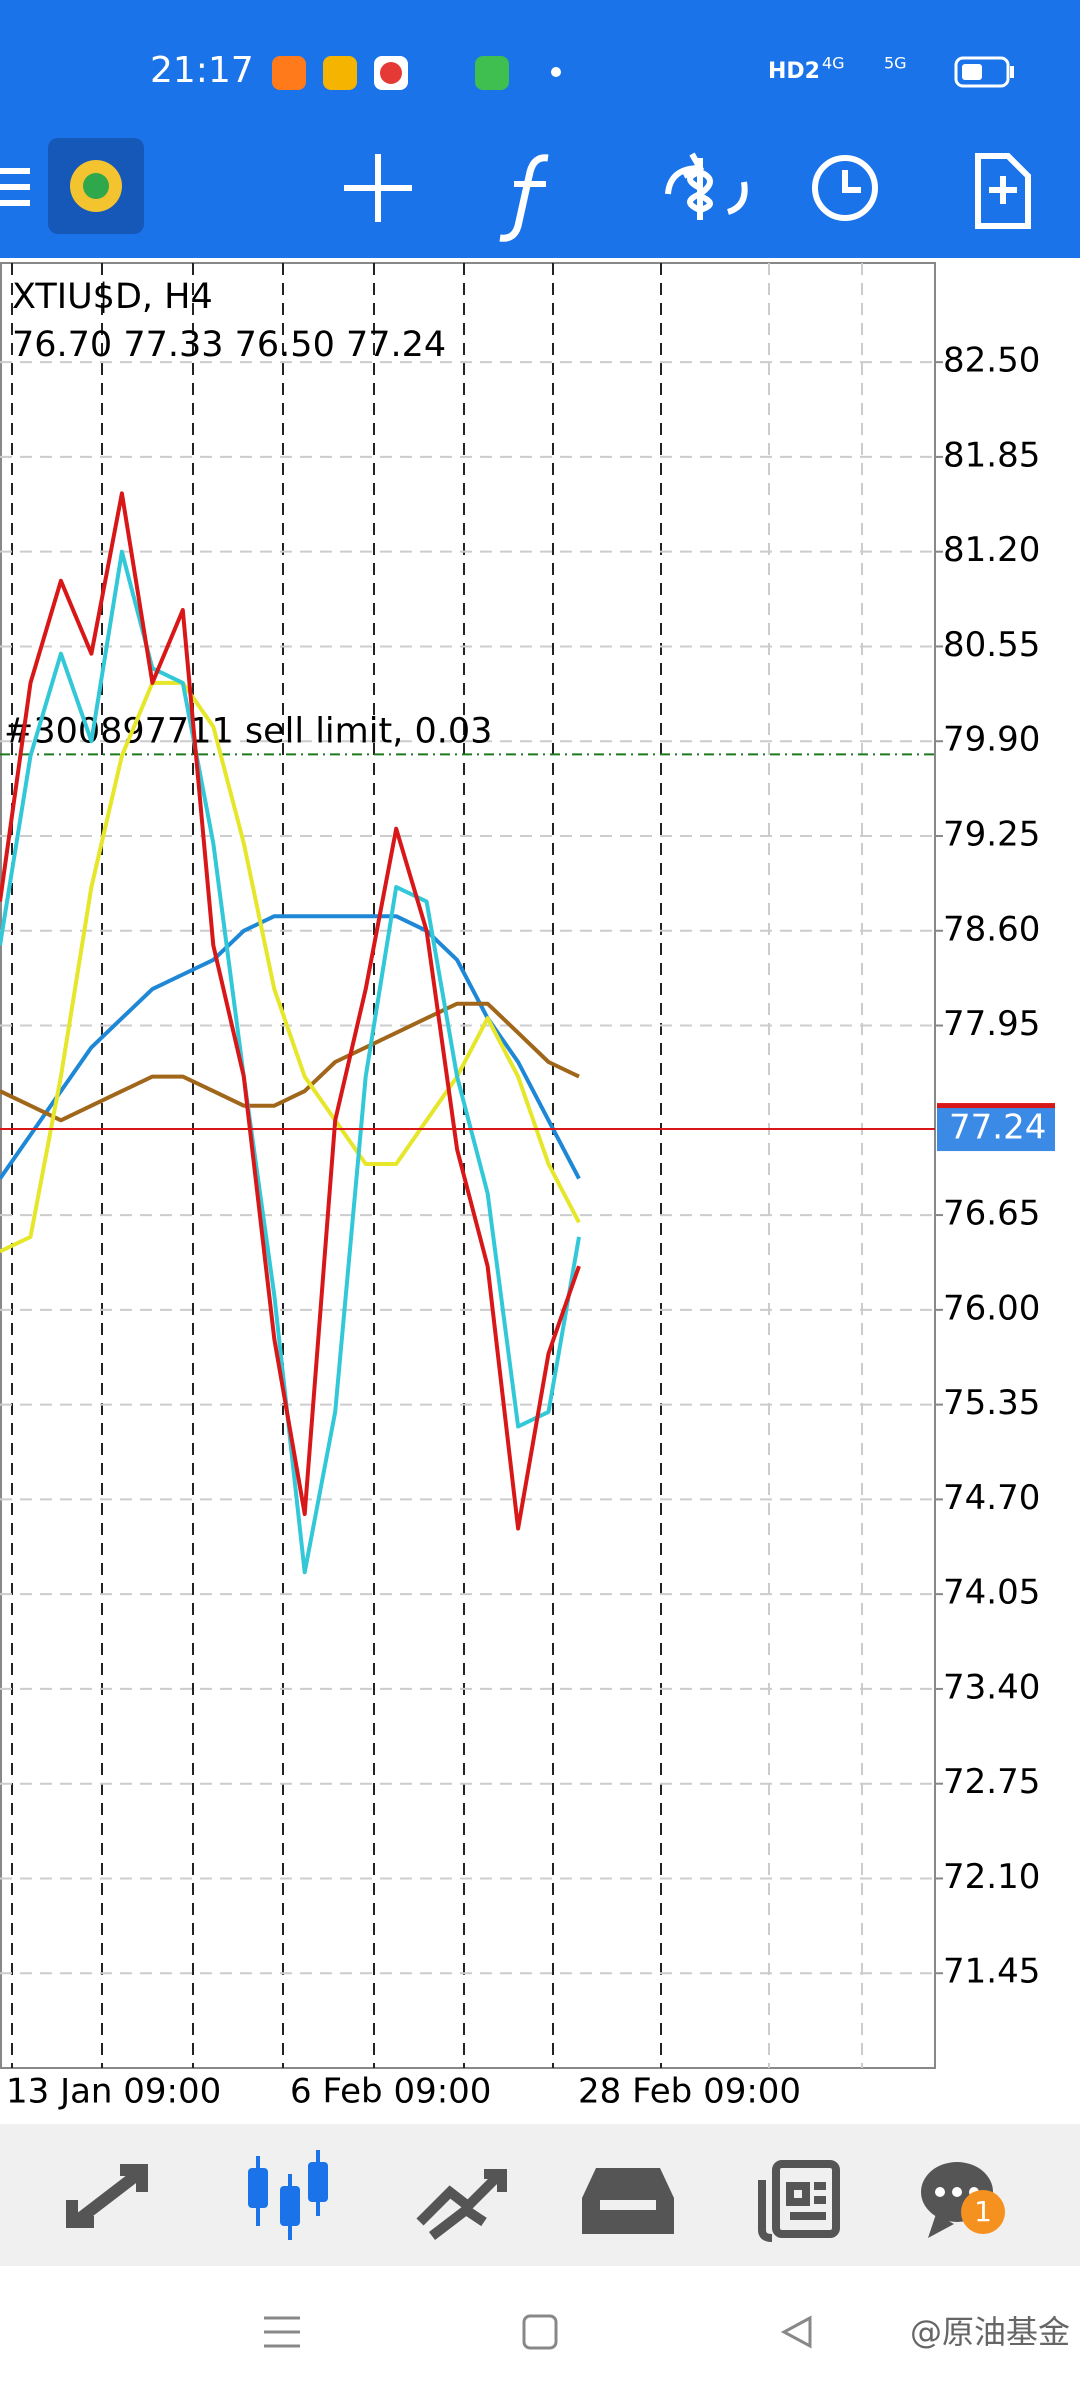 This screenshot has width=1080, height=2400. I want to click on hd-indicator: HD2, so click(794, 71).